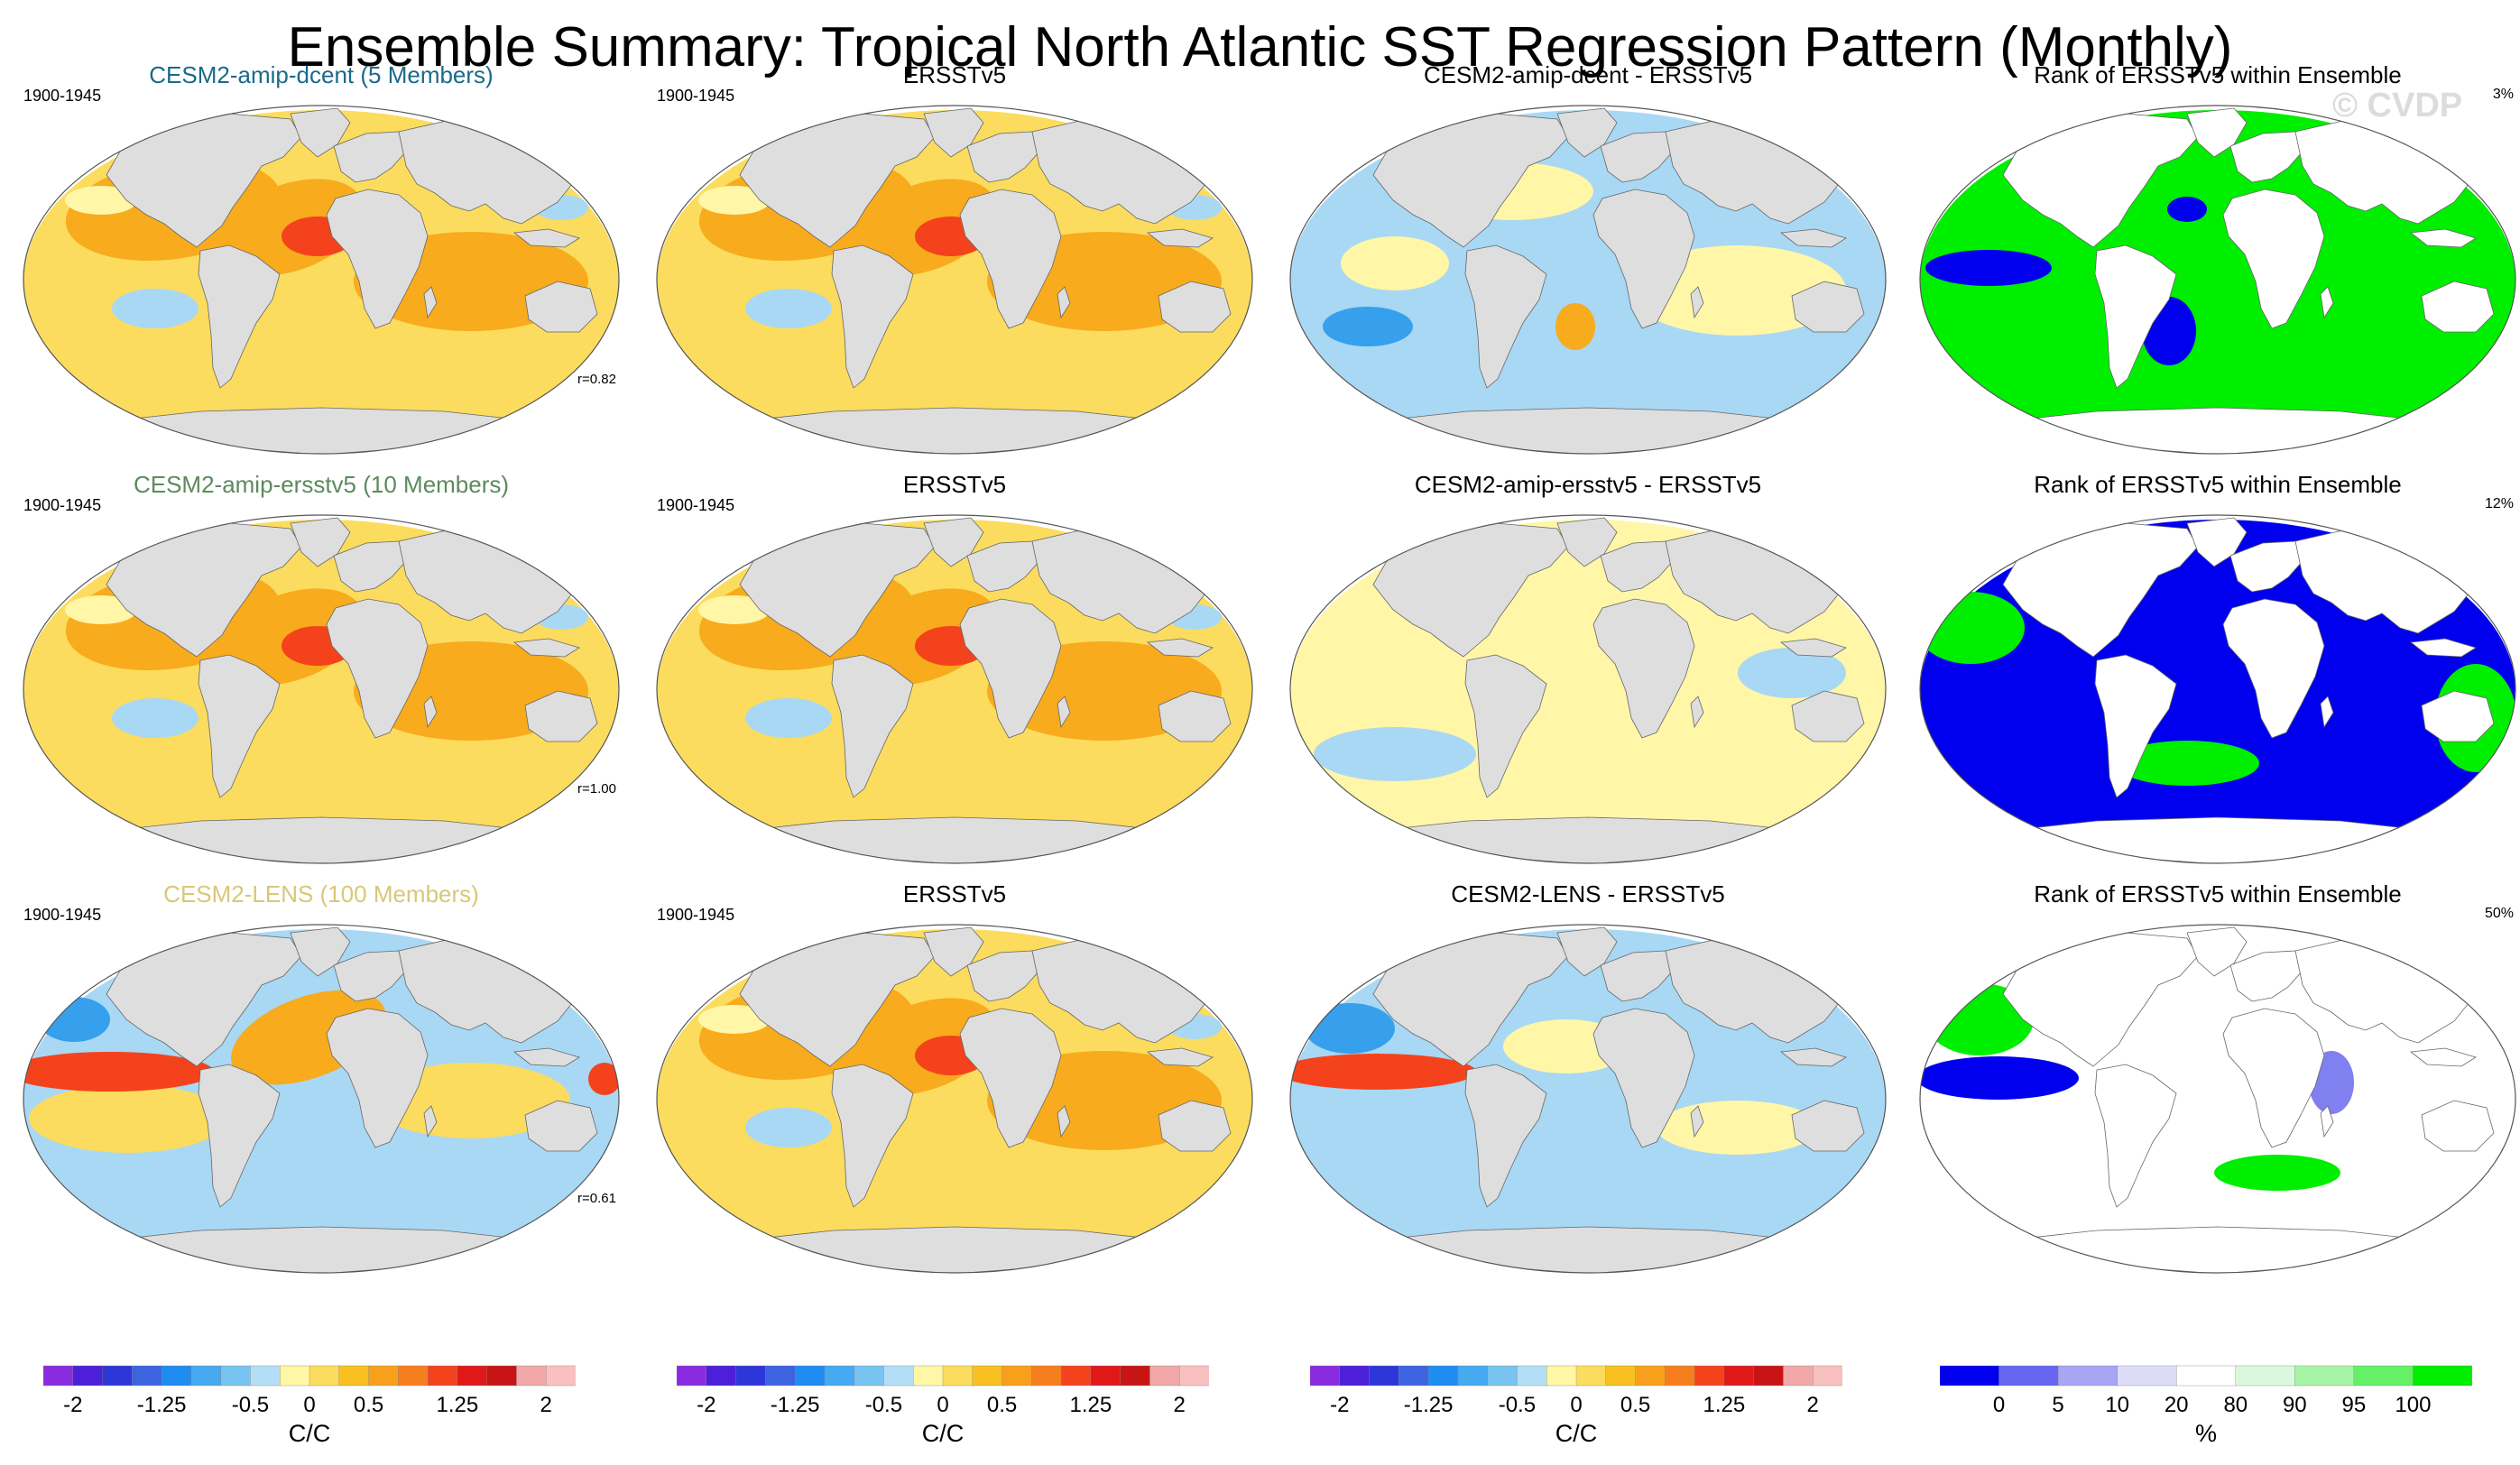  I want to click on colorbar-3-tick: -2, so click(1340, 1405).